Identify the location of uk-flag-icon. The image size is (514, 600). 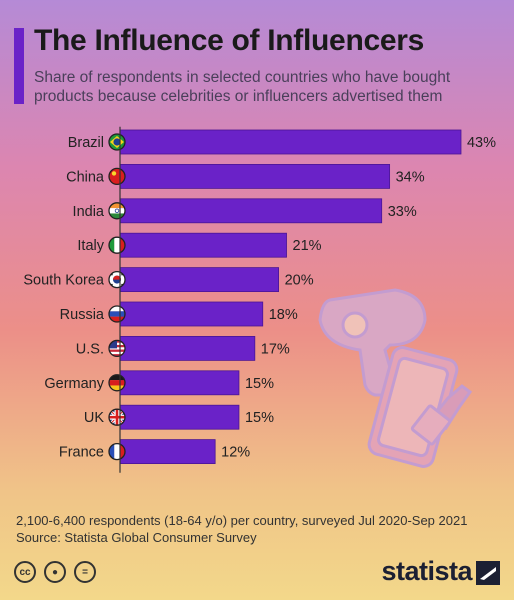
(117, 417).